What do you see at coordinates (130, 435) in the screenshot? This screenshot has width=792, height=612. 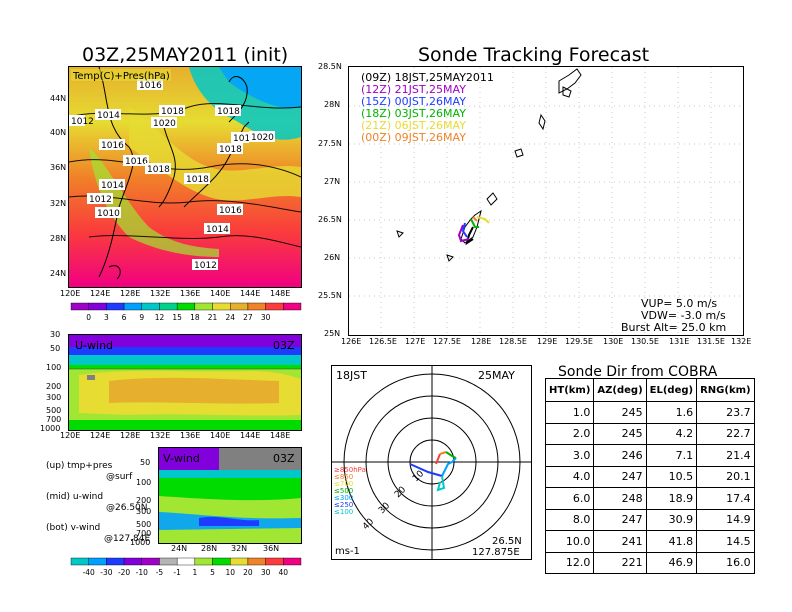 I see `u-wind-lon-label: 128E` at bounding box center [130, 435].